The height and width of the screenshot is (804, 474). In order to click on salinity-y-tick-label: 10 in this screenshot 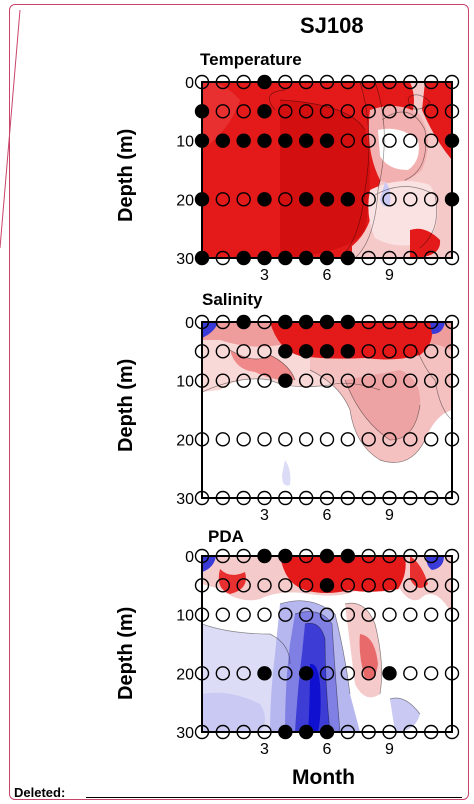, I will do `click(185, 382)`.